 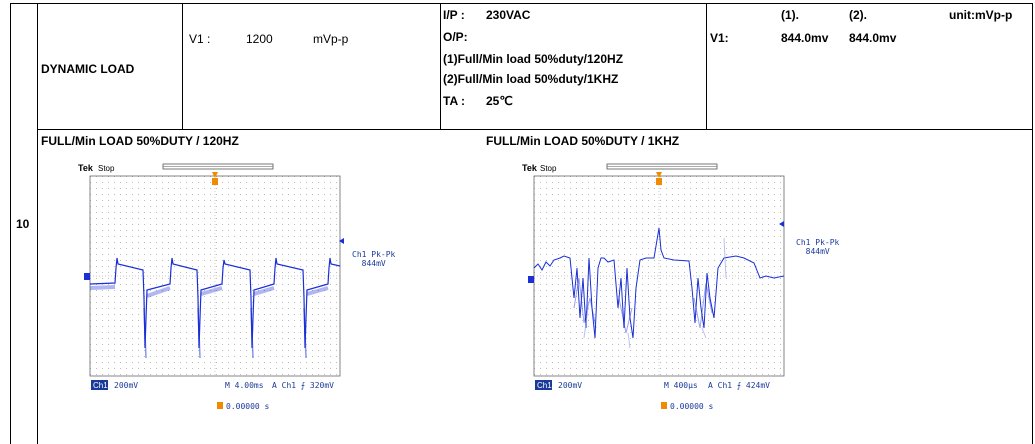 I want to click on scope-caption-1: FULL/Min LOAD 50%DUTY / 120HZ, so click(x=140, y=141).